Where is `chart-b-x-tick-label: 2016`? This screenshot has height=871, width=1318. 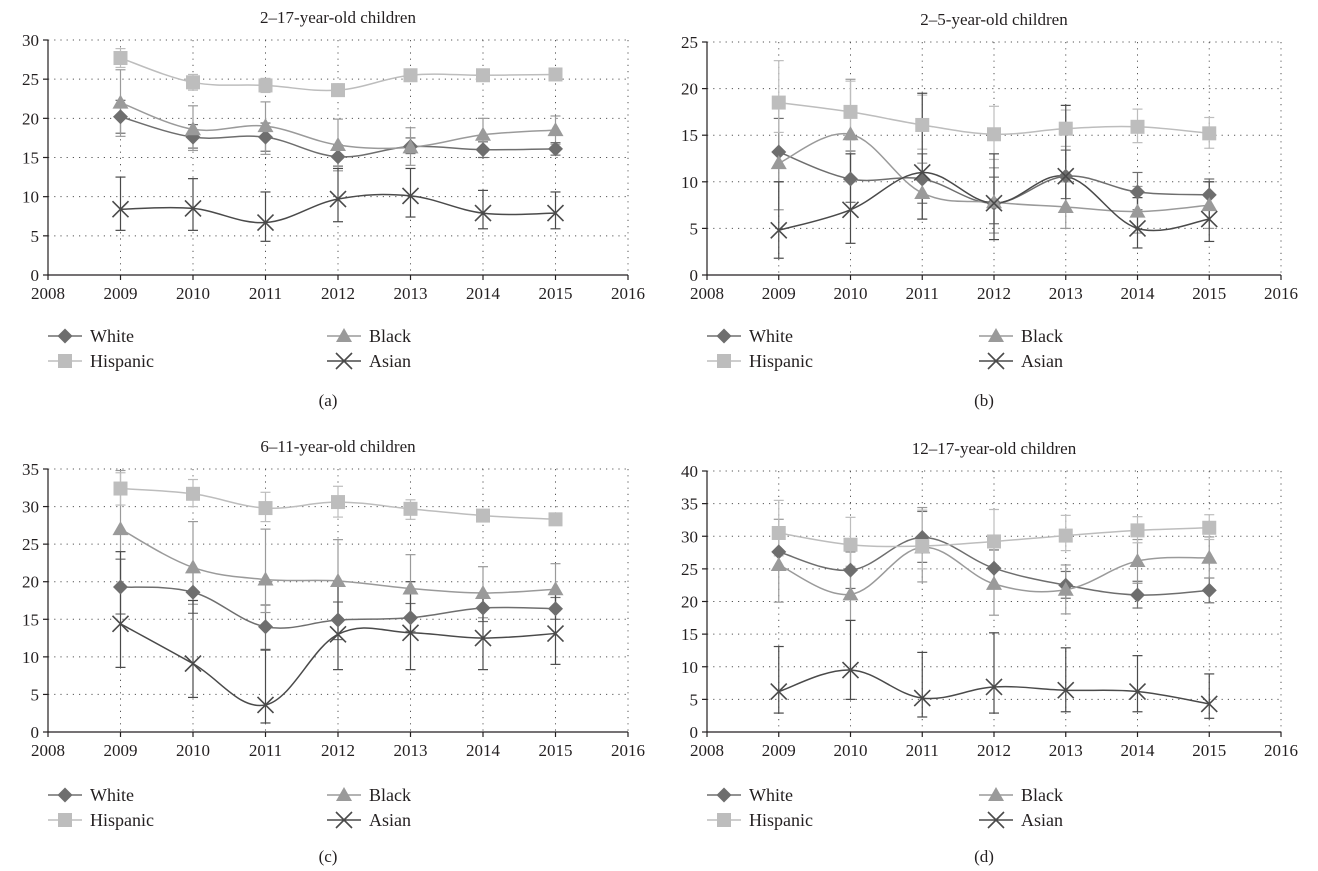 chart-b-x-tick-label: 2016 is located at coordinates (1281, 293).